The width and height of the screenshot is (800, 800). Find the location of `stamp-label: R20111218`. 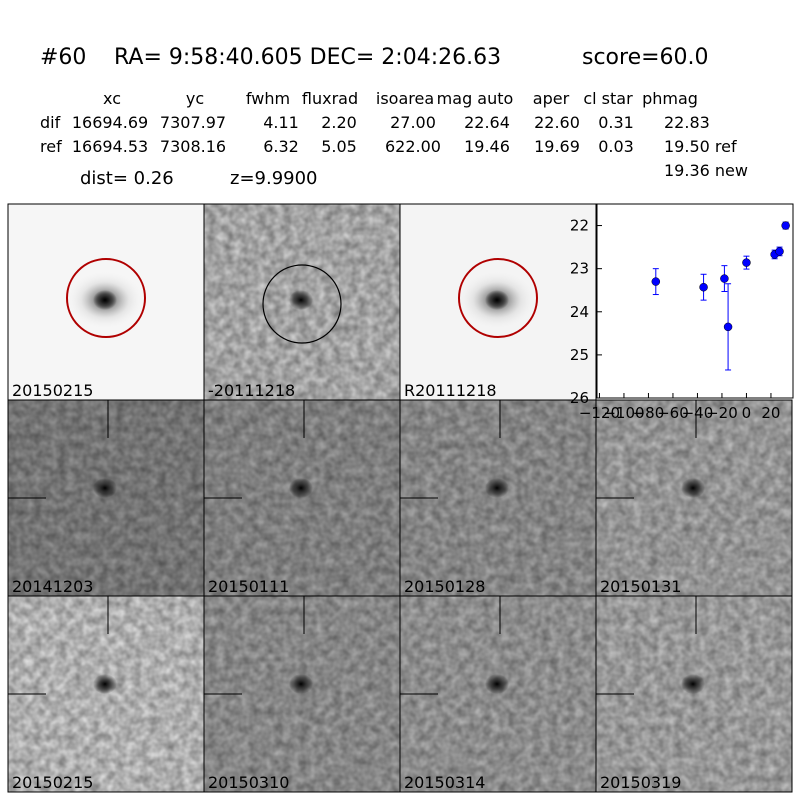

stamp-label: R20111218 is located at coordinates (450, 390).